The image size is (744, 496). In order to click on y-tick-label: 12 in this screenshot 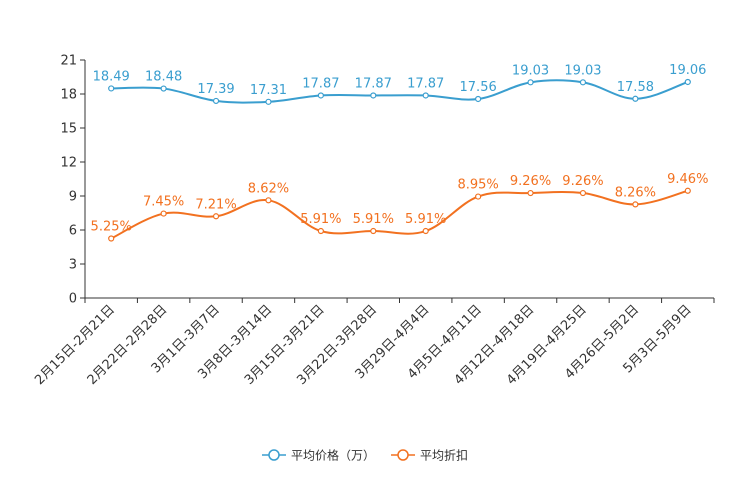, I will do `click(68, 163)`.